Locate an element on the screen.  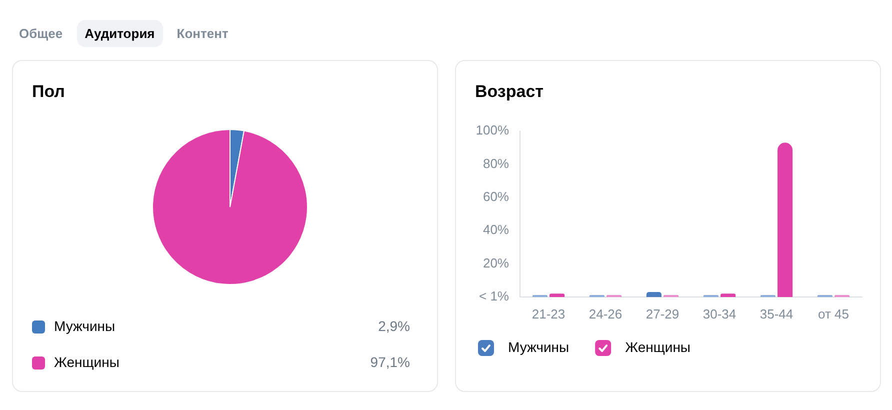
y-tick-label: 40% is located at coordinates (496, 230).